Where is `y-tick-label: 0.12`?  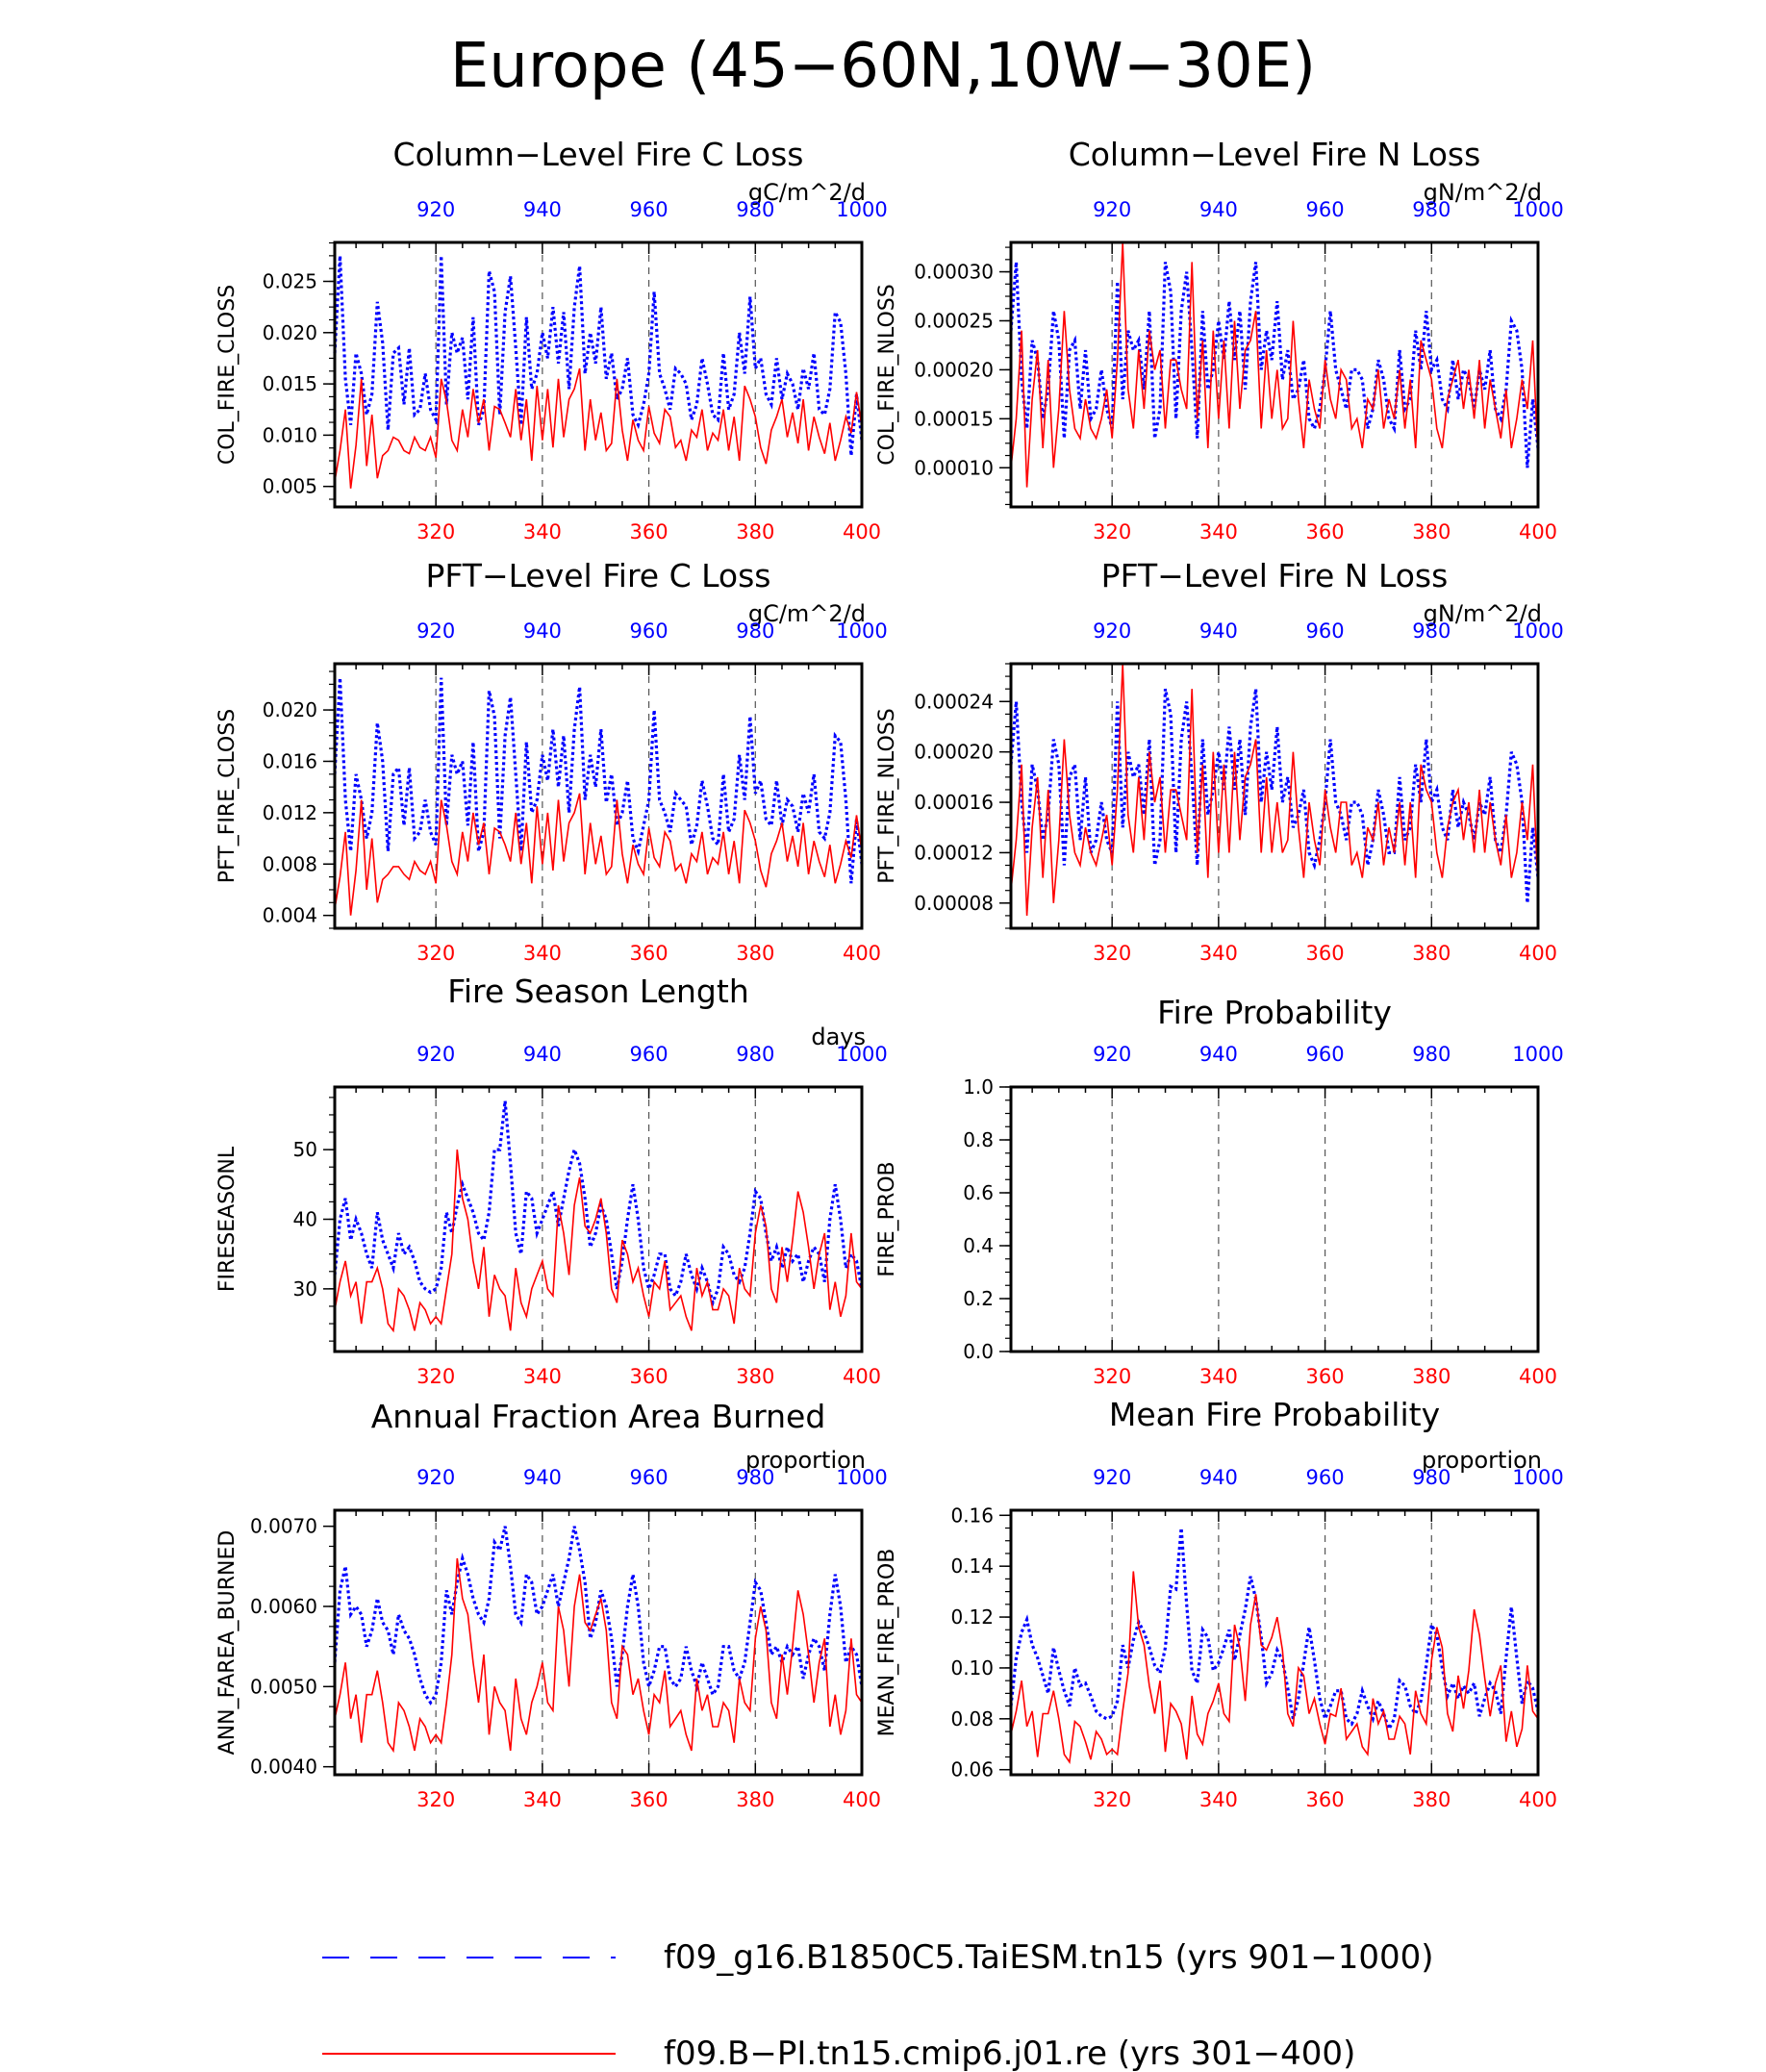 y-tick-label: 0.12 is located at coordinates (972, 1617).